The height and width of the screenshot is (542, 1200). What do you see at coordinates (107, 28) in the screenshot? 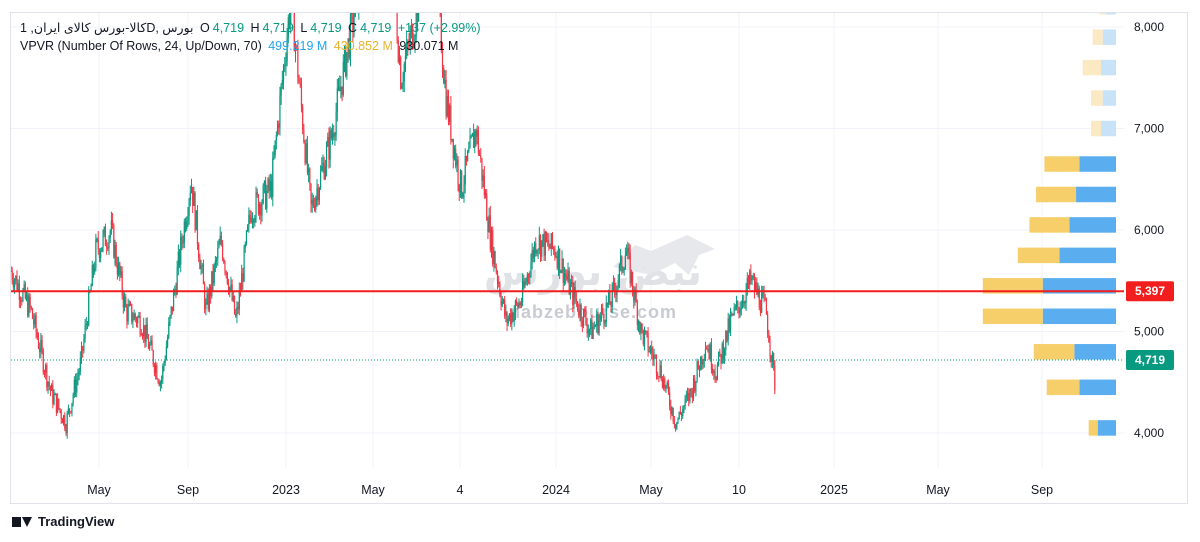
I see `symbol-name: کالا-بورس کالای ایران, 1D, بورس` at bounding box center [107, 28].